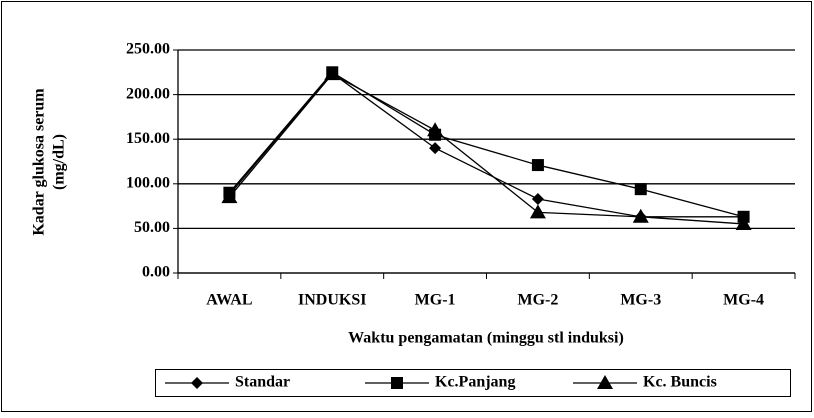 This screenshot has height=418, width=814. I want to click on x-tick-label: MG-2, so click(537, 300).